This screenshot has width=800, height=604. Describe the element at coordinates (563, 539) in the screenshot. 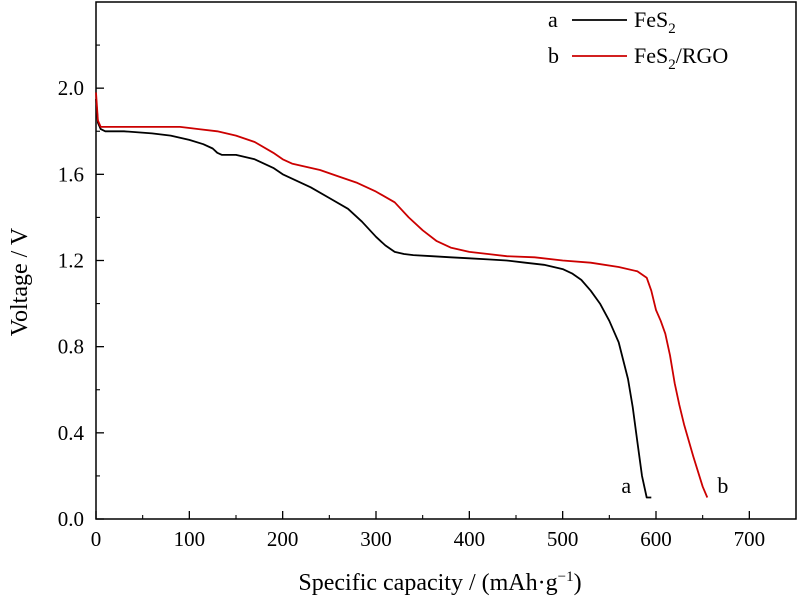

I see `x-tick-label: 500` at that location.